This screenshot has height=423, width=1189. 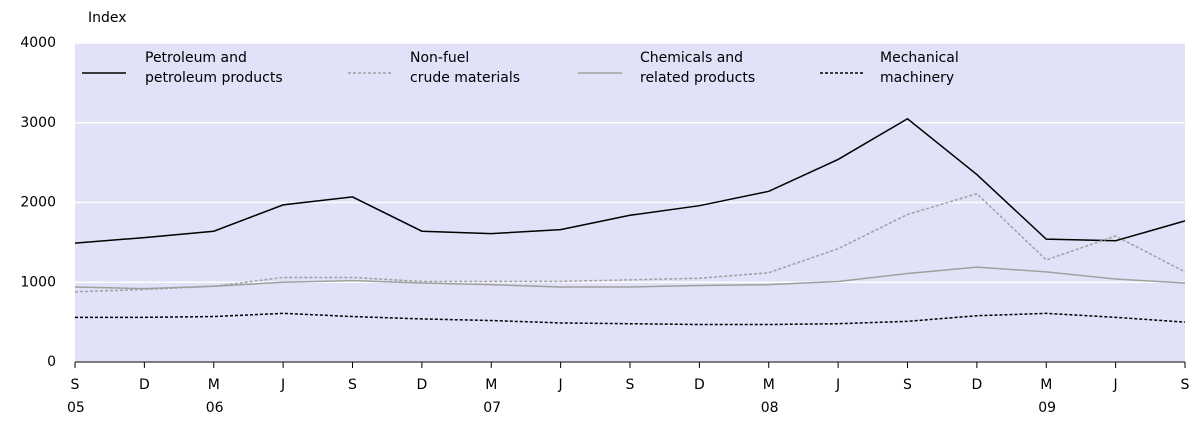 I want to click on y-tick-label: 0, so click(x=51, y=362).